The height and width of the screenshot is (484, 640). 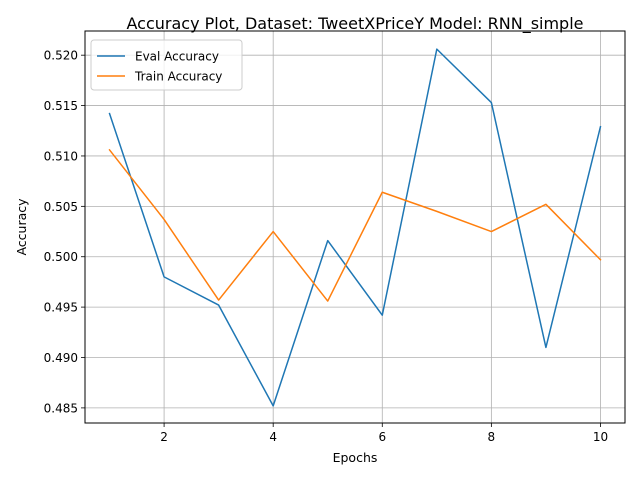 What do you see at coordinates (355, 457) in the screenshot?
I see `x-axis-label: Epochs` at bounding box center [355, 457].